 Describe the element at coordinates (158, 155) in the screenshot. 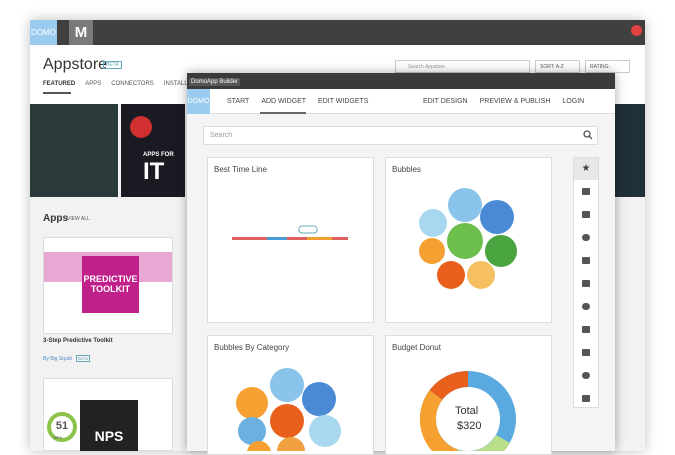

I see `banner-text: APPS FOR` at that location.